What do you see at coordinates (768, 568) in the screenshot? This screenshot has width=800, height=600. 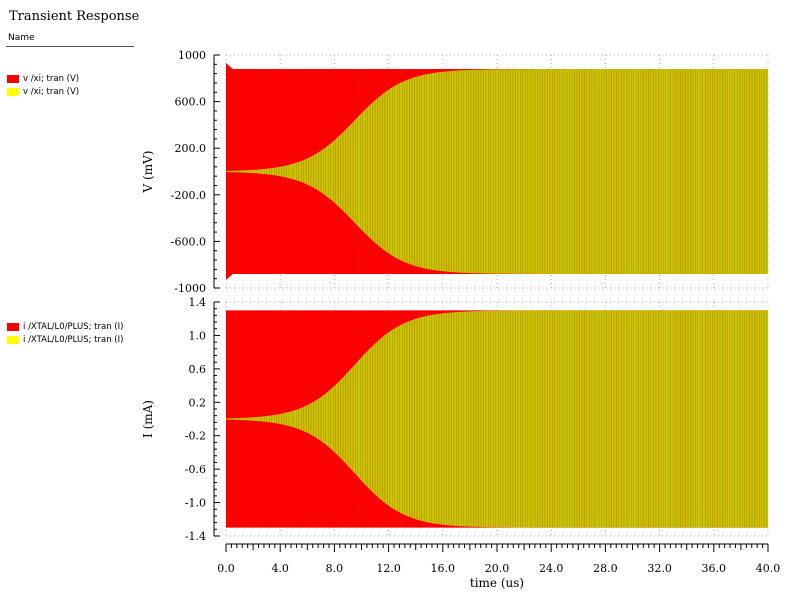 I see `x-tick-label: 40.0` at bounding box center [768, 568].